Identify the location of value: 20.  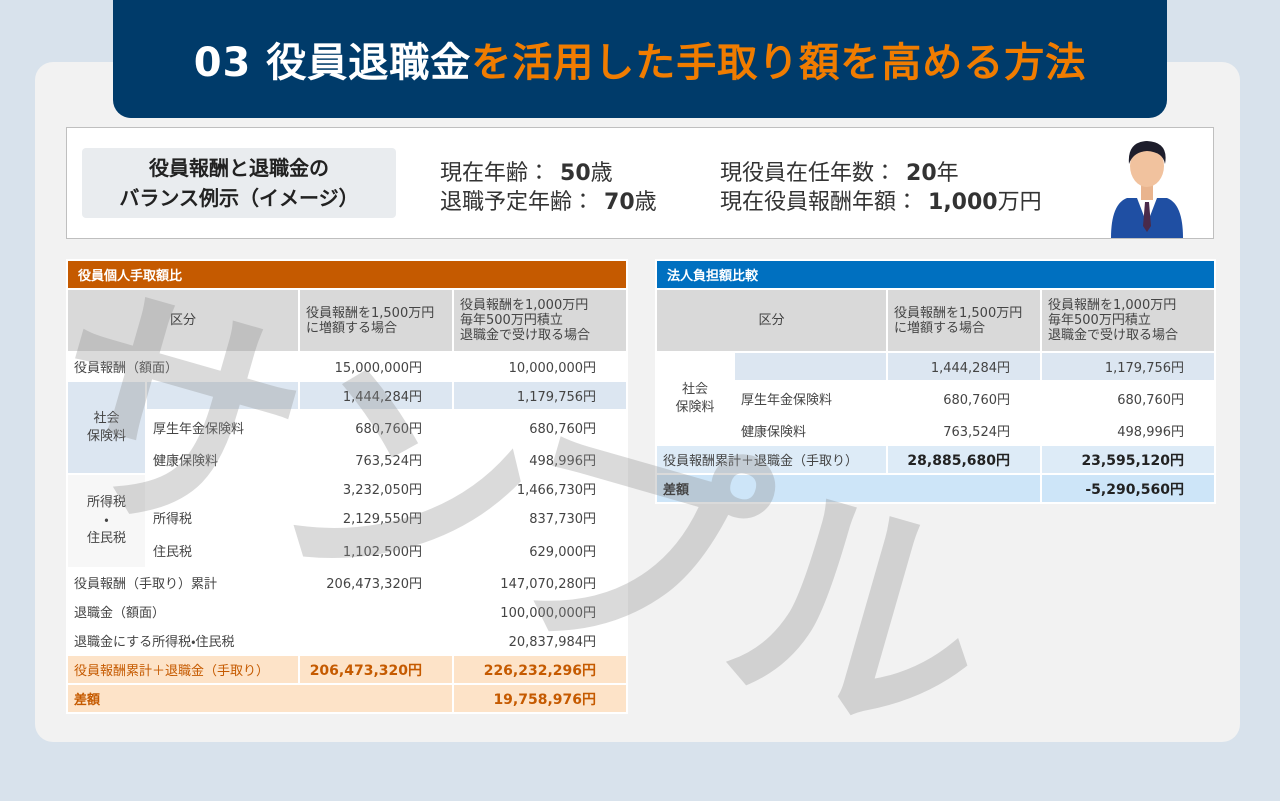
(921, 173).